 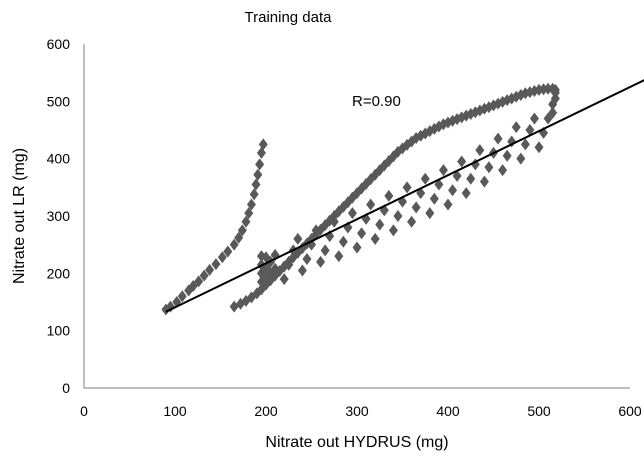 I want to click on y-axis-label: Nitrate out LR (mg), so click(x=19, y=216).